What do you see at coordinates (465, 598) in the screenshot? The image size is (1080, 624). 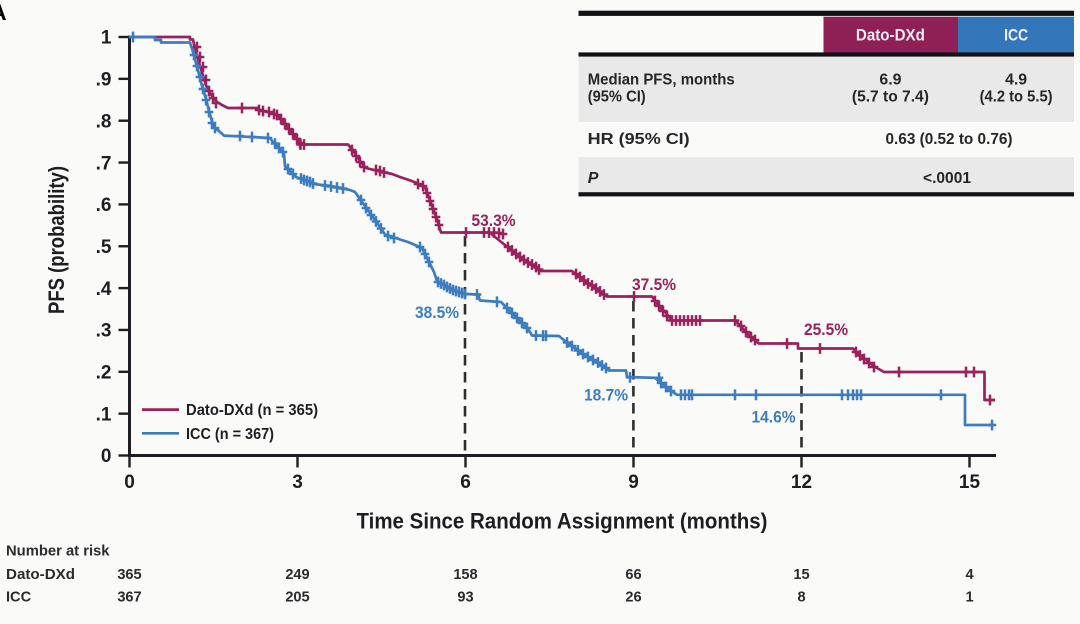 I see `svg-text: 93` at bounding box center [465, 598].